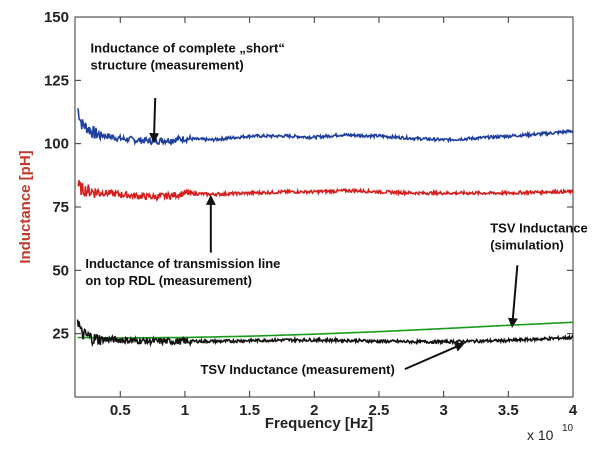 This screenshot has height=455, width=600. Describe the element at coordinates (56, 17) in the screenshot. I see `y-tick-label: 150` at that location.